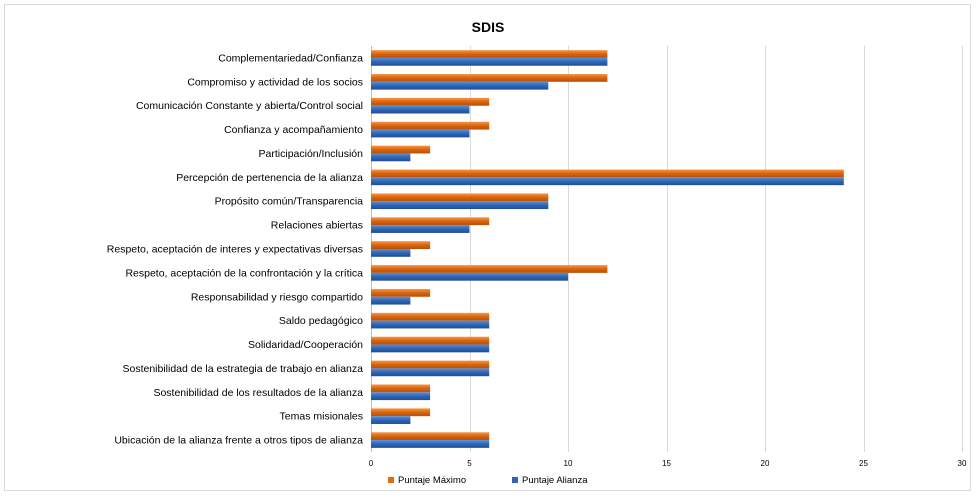  Describe the element at coordinates (277, 297) in the screenshot. I see `category-label: Responsabilidad y riesgo compartido` at that location.